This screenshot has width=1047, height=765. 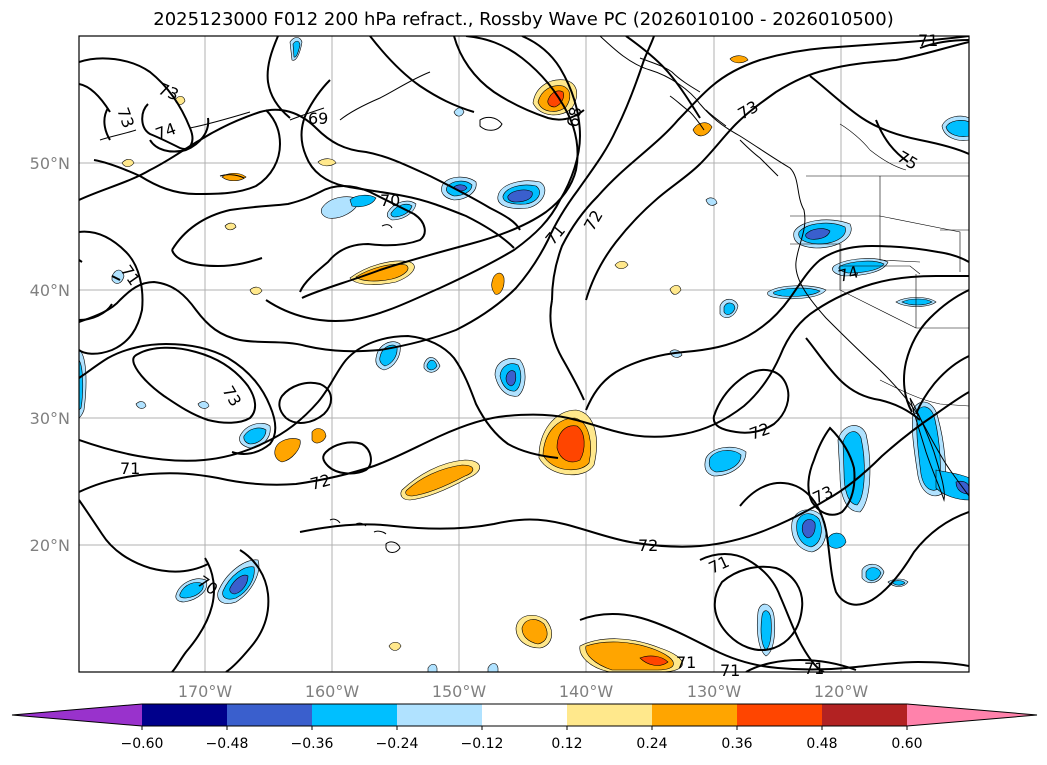 What do you see at coordinates (50, 354) in the screenshot?
I see `latitude-labels: 50°N 40°N 30°N 20°N` at bounding box center [50, 354].